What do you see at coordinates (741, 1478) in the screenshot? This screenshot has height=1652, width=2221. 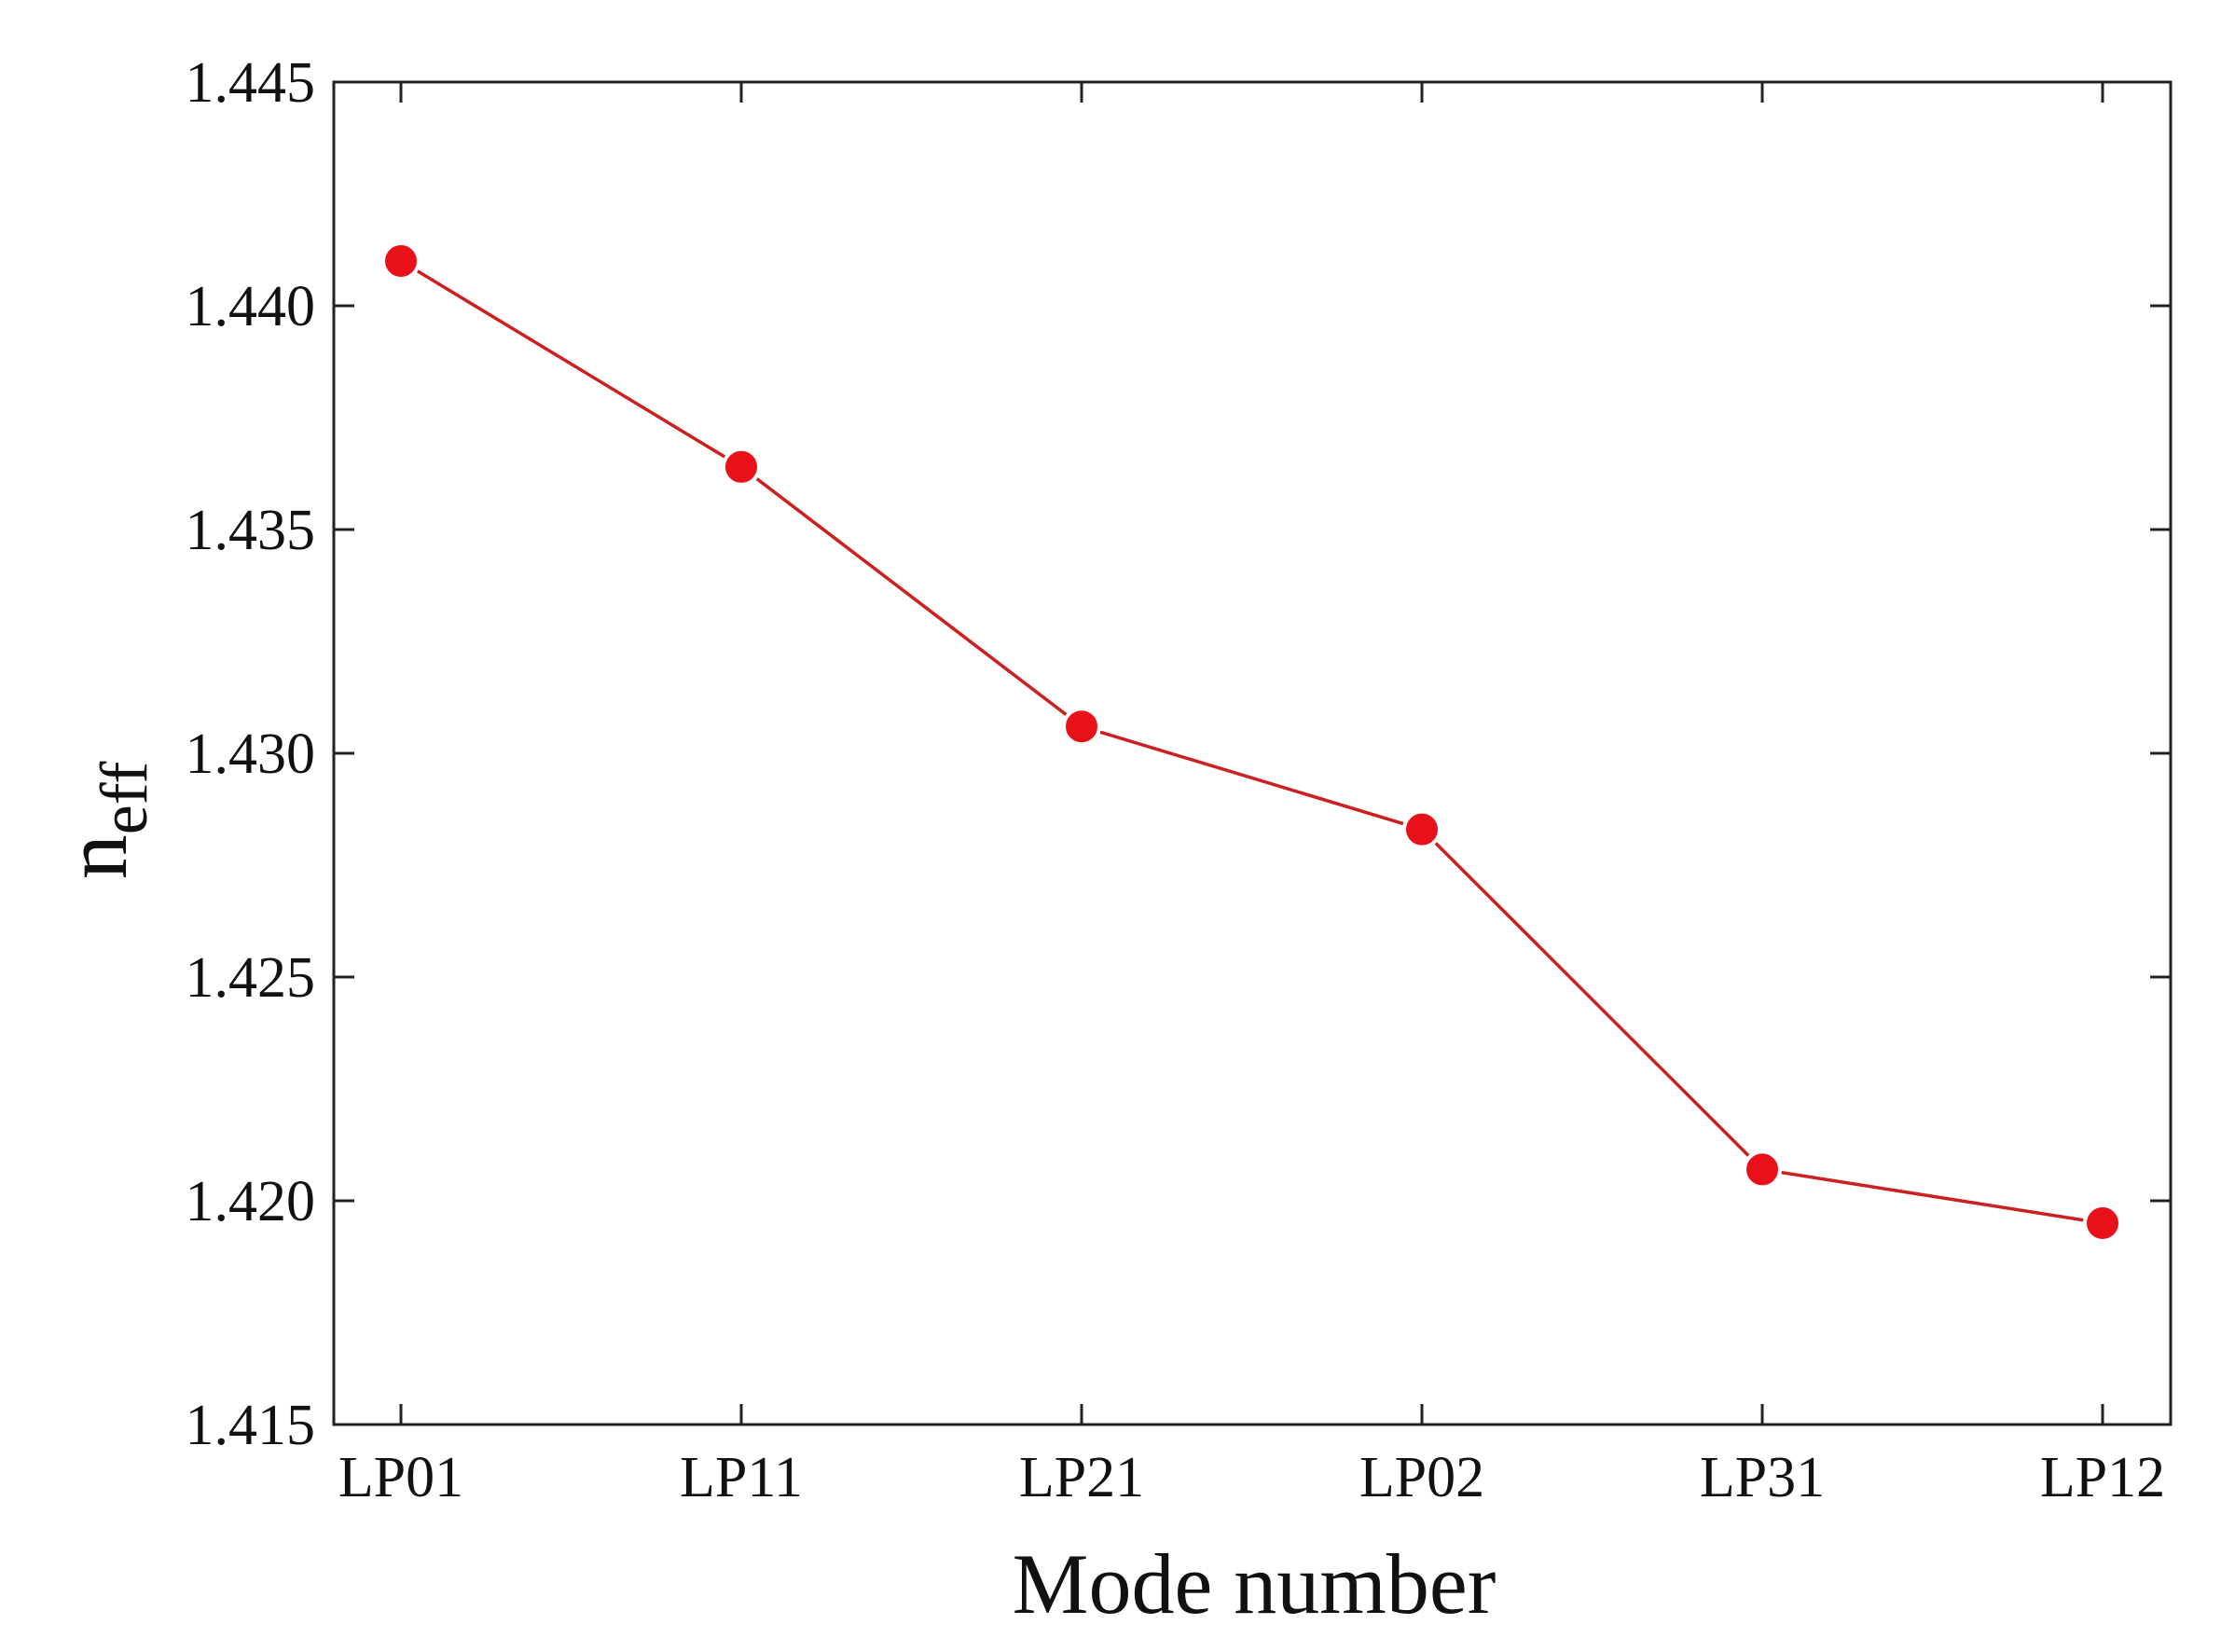 I see `x-tick-label: LP11` at bounding box center [741, 1478].